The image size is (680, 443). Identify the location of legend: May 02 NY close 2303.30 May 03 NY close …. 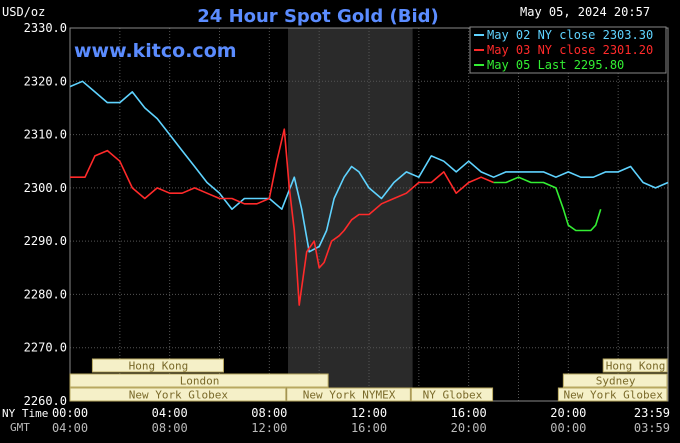
(568, 50).